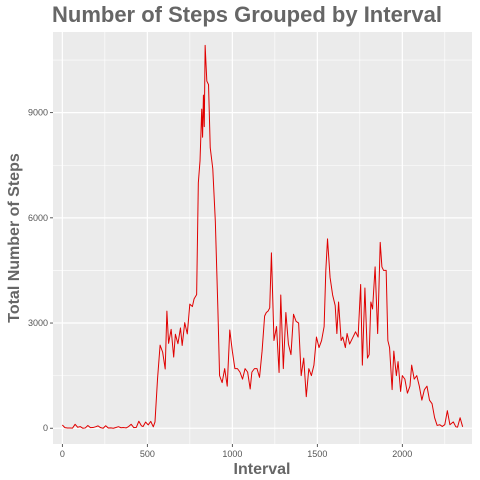  Describe the element at coordinates (62, 454) in the screenshot. I see `x-tick-label: 0` at that location.